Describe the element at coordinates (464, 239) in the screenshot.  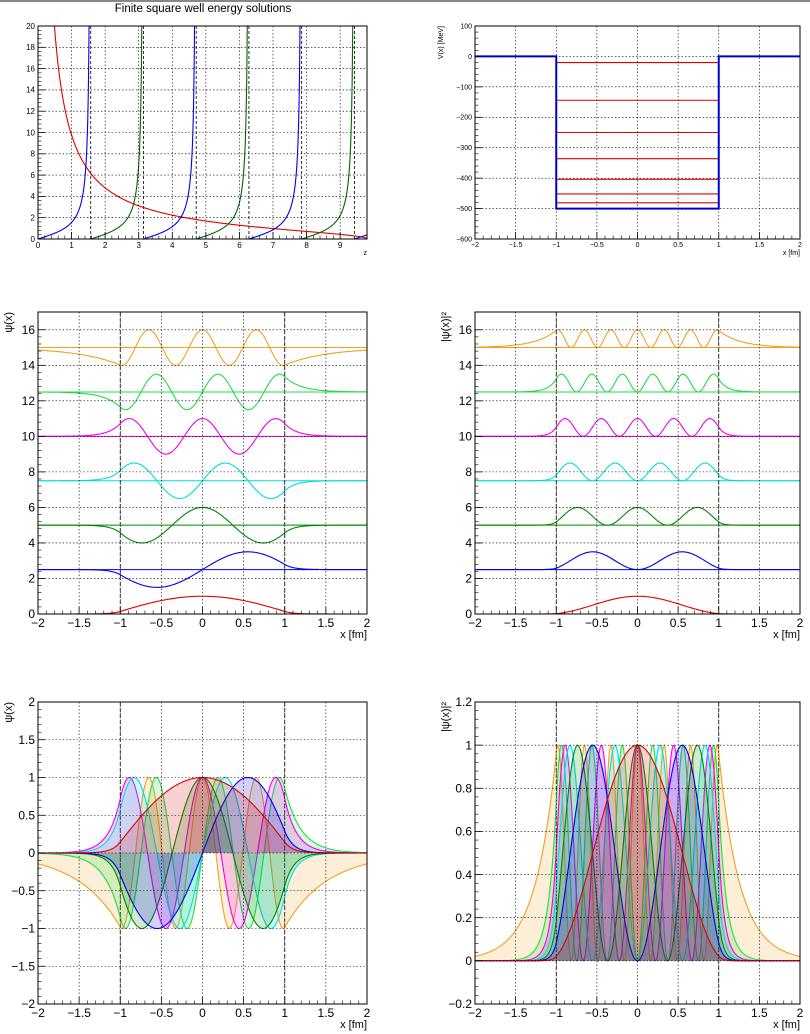
I see `y-tick-label: −600` at that location.